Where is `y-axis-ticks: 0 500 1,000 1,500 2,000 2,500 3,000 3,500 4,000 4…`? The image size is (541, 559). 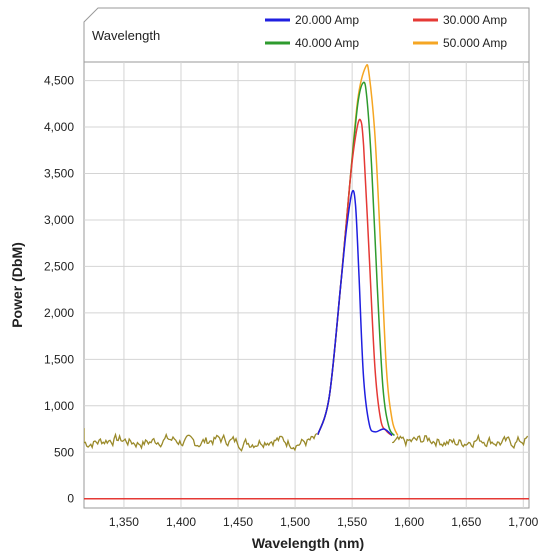
y-axis-ticks: 0 500 1,000 1,500 2,000 2,500 3,000 3,500 4,000 4… is located at coordinates (59, 290).